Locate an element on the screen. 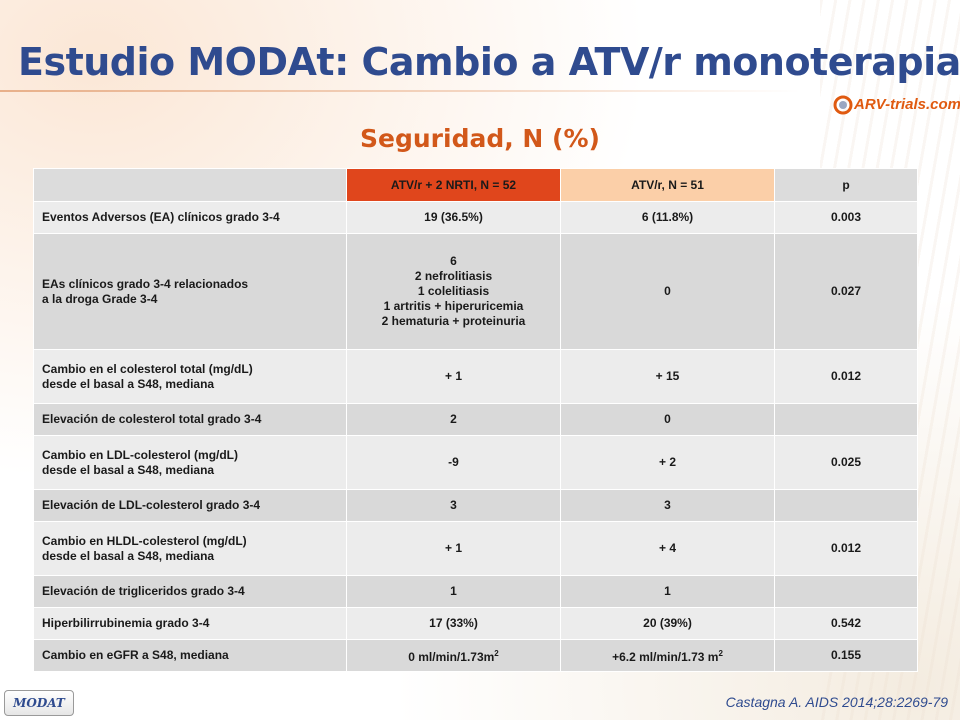  cell-arm1: 0 ml/min/1.73m2 is located at coordinates (453, 655).